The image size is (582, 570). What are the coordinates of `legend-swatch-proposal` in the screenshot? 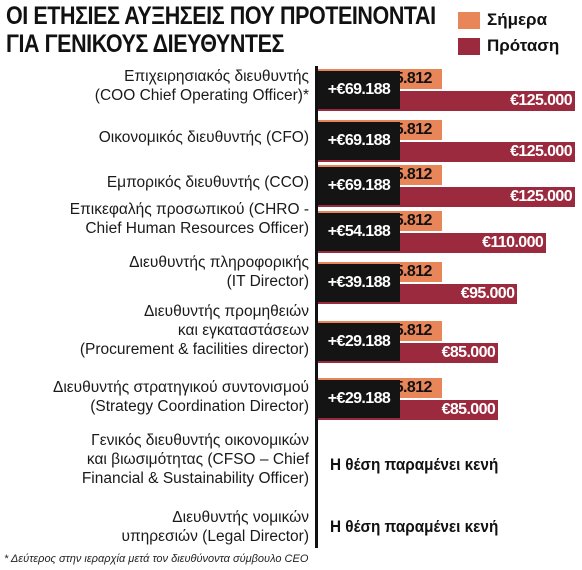 It's located at (469, 46).